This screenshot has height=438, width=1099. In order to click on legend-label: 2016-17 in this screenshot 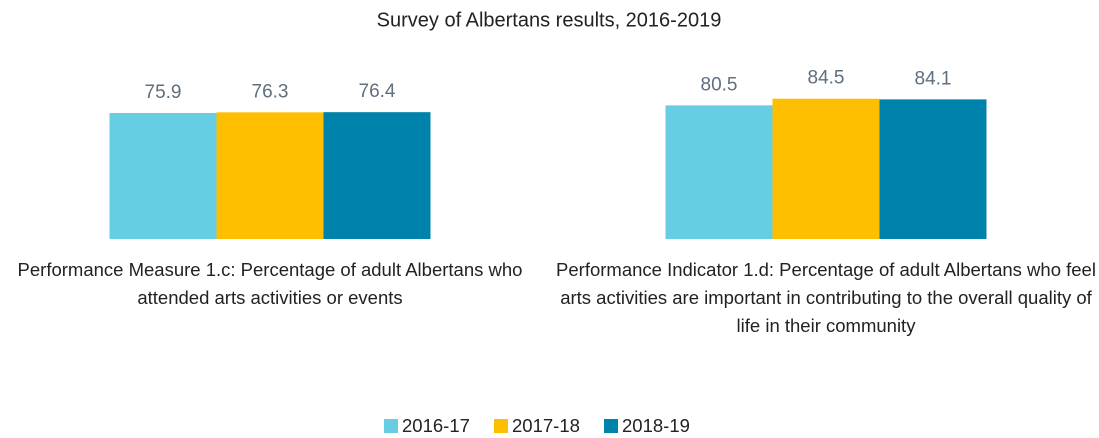, I will do `click(436, 425)`.